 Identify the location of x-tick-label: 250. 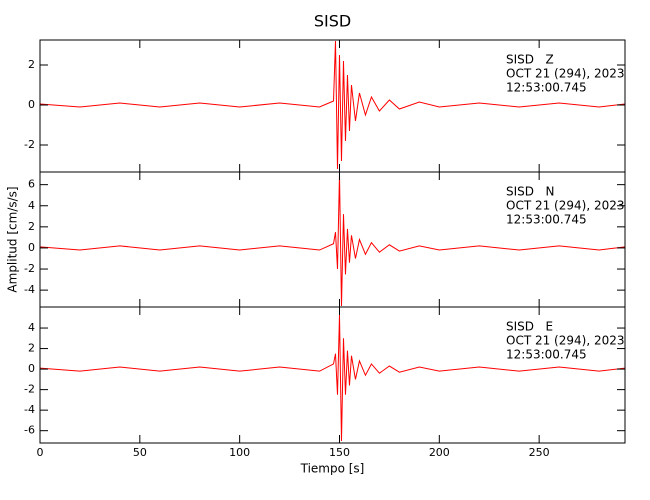
(539, 452).